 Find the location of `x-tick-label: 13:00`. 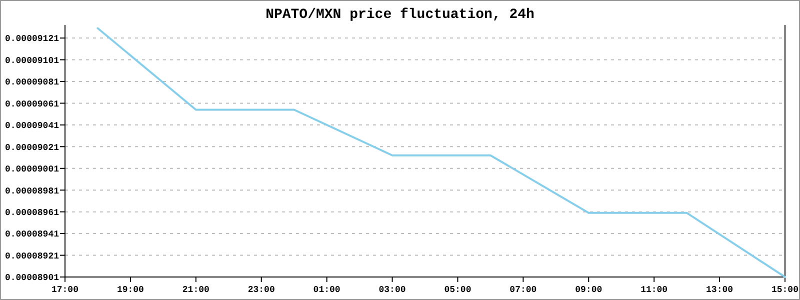

x-tick-label: 13:00 is located at coordinates (720, 290).